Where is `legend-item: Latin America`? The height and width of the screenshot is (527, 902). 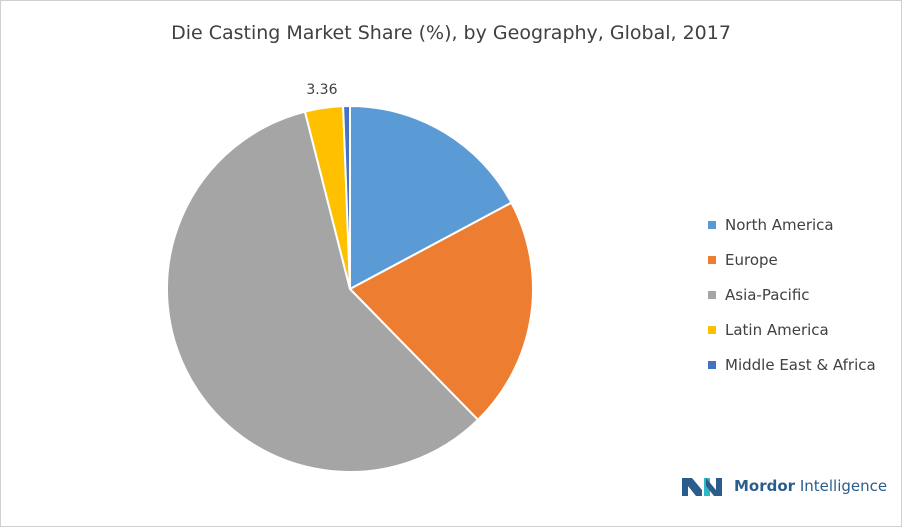
legend-item: Latin America is located at coordinates (792, 329).